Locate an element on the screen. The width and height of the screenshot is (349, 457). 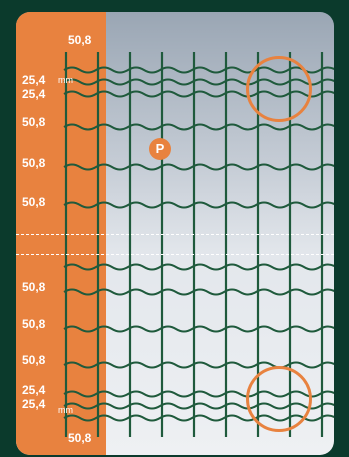
dim-label-row5: 50,8 is located at coordinates (34, 324).